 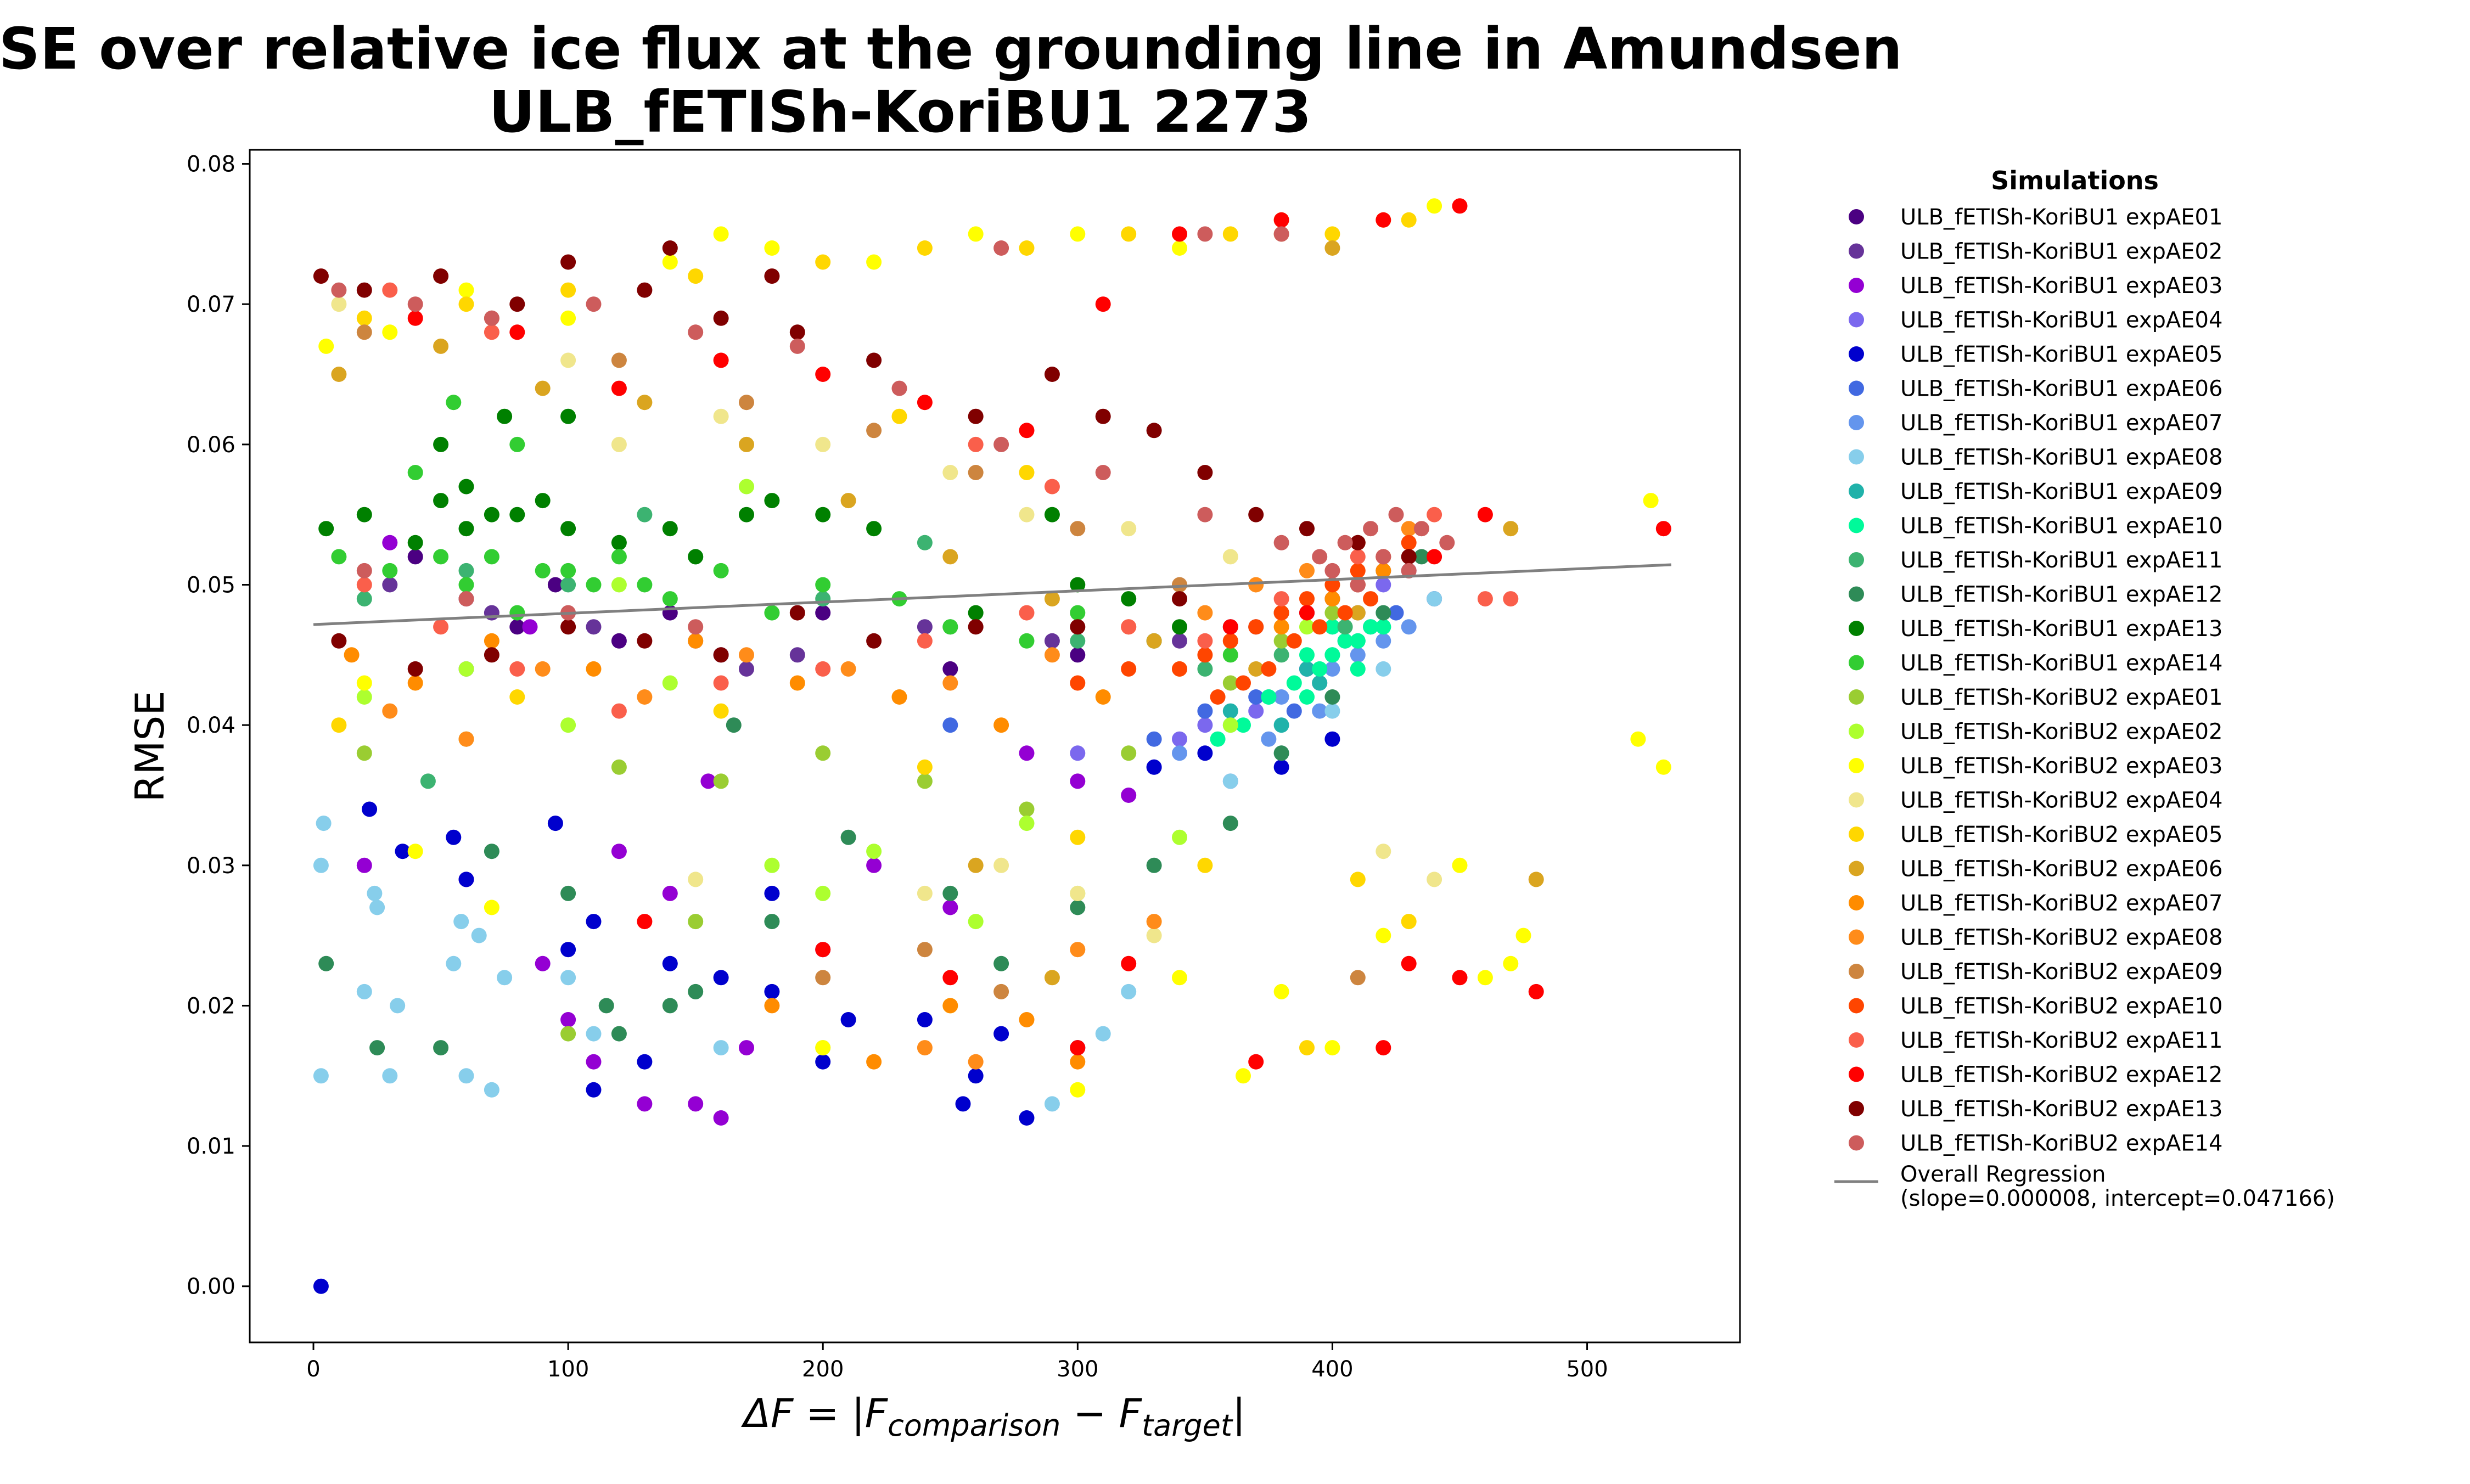 I want to click on x-tick-label-4: 300, so click(x=1077, y=1369).